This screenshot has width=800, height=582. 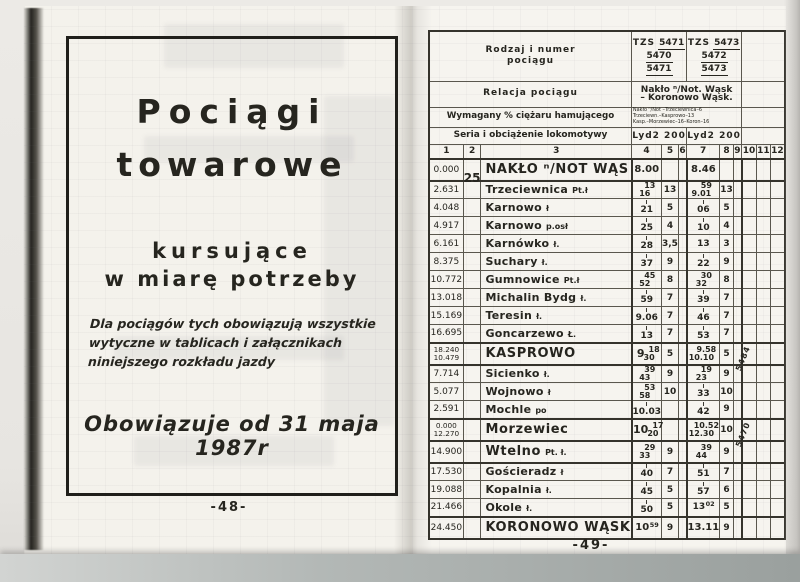 I want to click on station-cell: Teresin ł., so click(x=556, y=315).